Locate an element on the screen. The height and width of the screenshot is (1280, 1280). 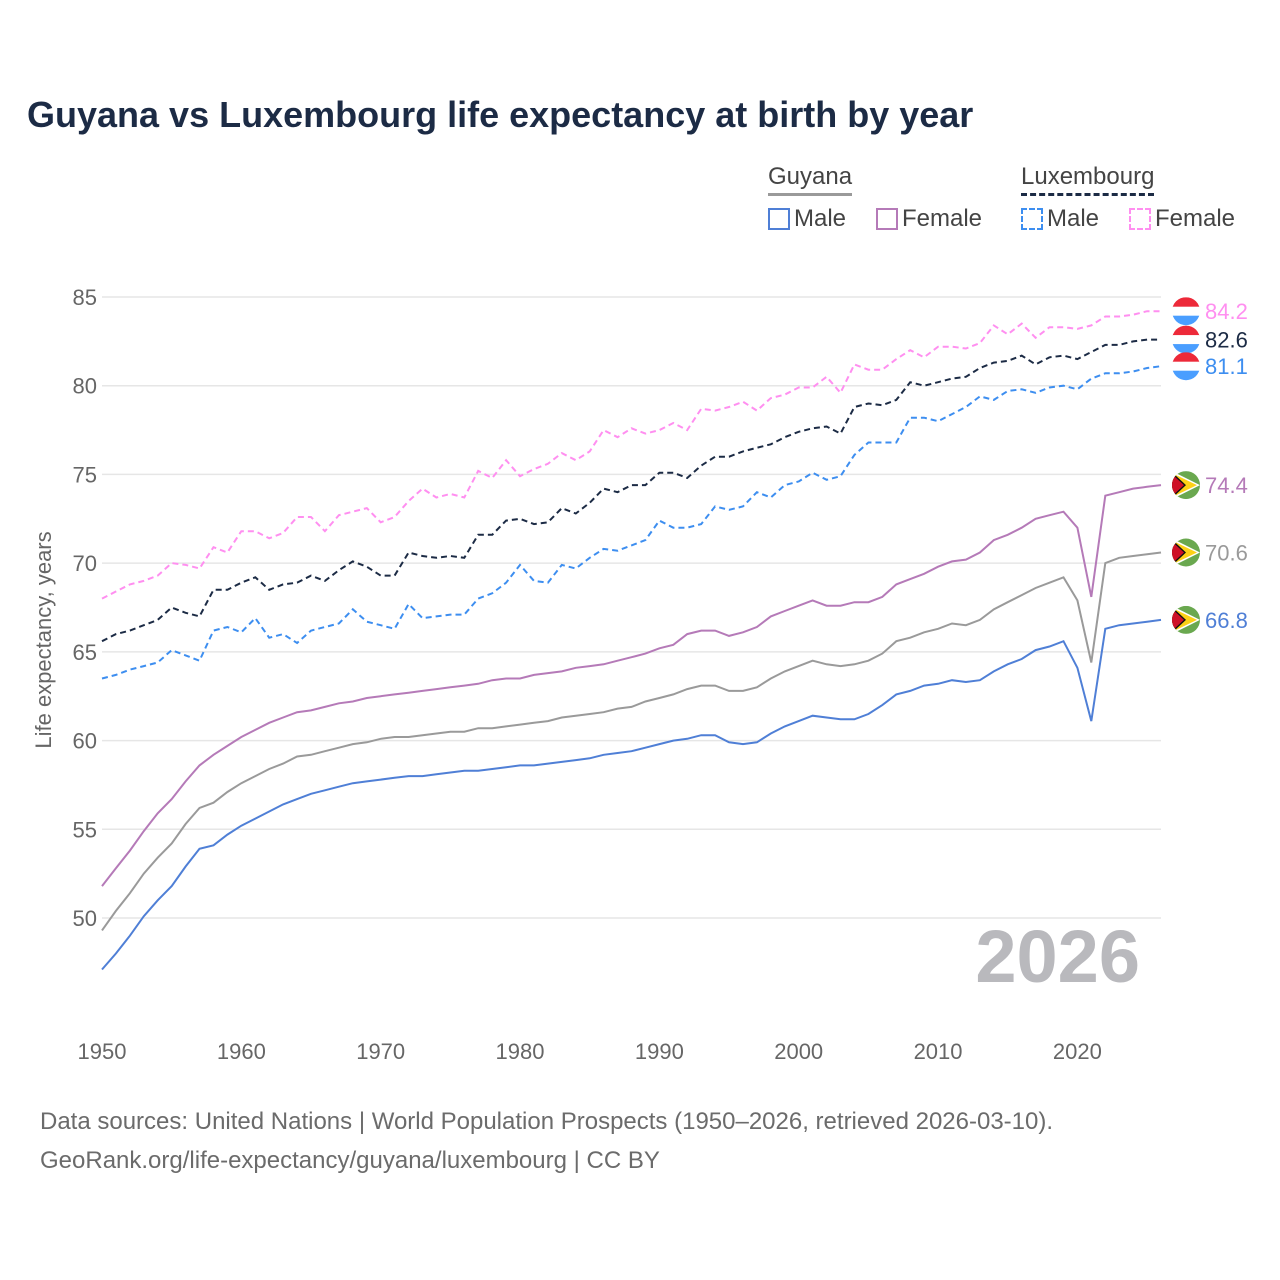
y-tick-label: 80 is located at coordinates (85, 386).